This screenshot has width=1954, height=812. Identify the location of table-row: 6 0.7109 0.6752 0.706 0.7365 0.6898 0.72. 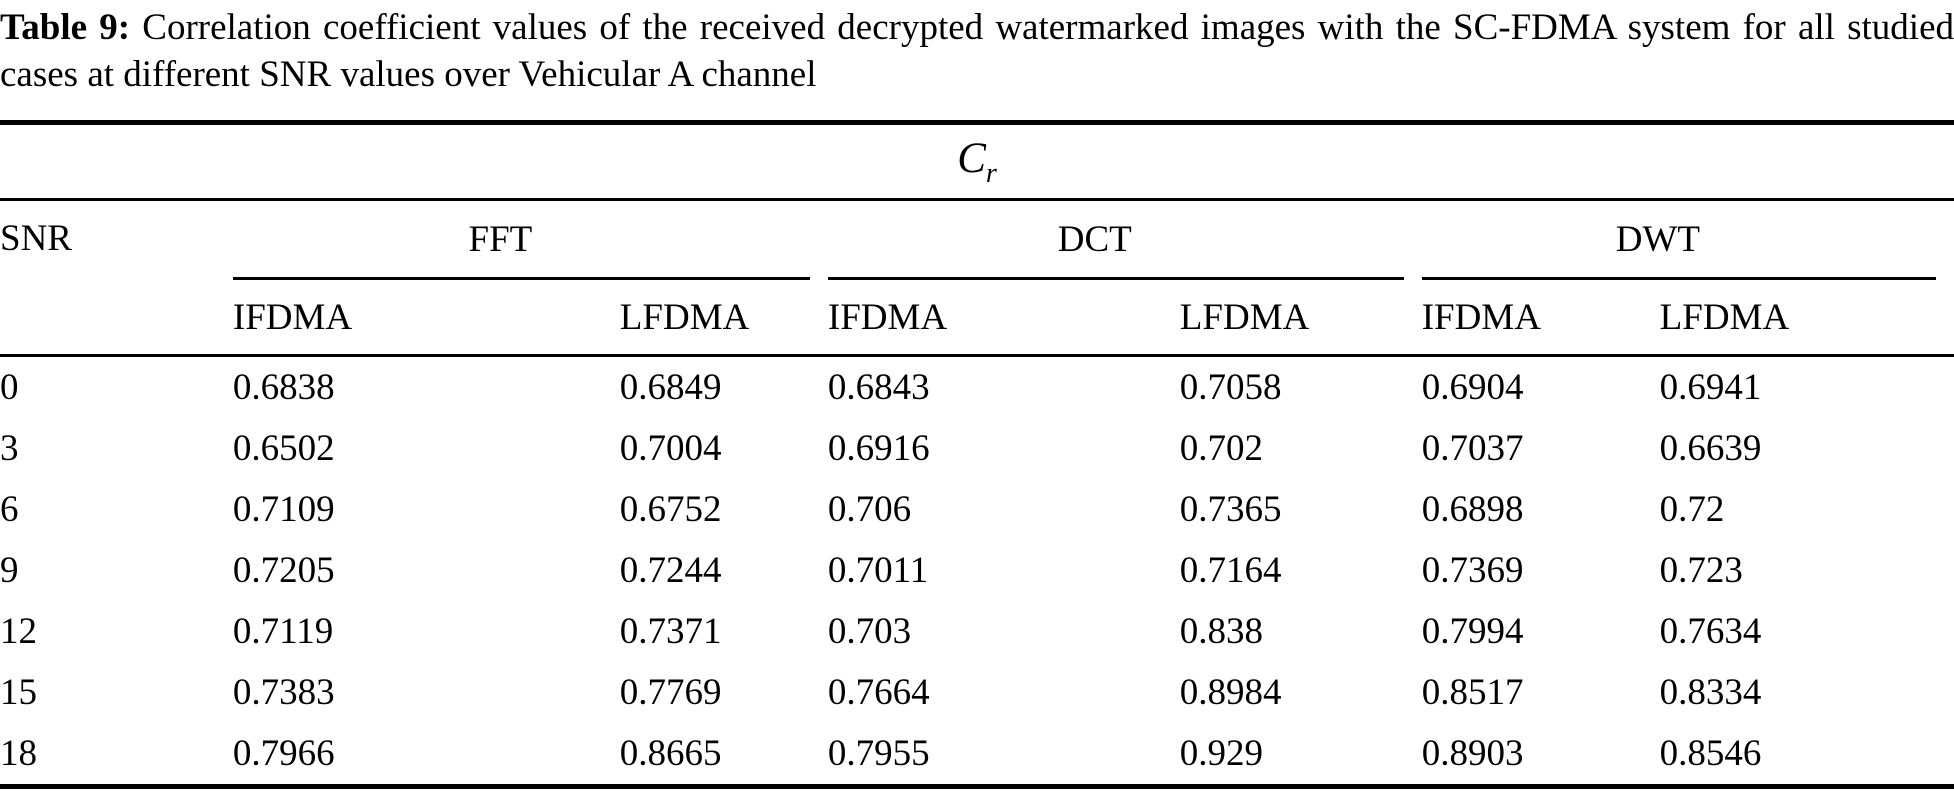
(977, 509).